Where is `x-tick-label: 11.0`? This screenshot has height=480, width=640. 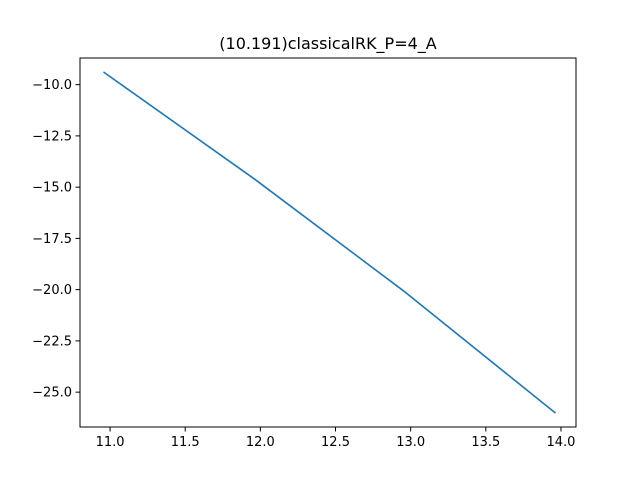 x-tick-label: 11.0 is located at coordinates (110, 442).